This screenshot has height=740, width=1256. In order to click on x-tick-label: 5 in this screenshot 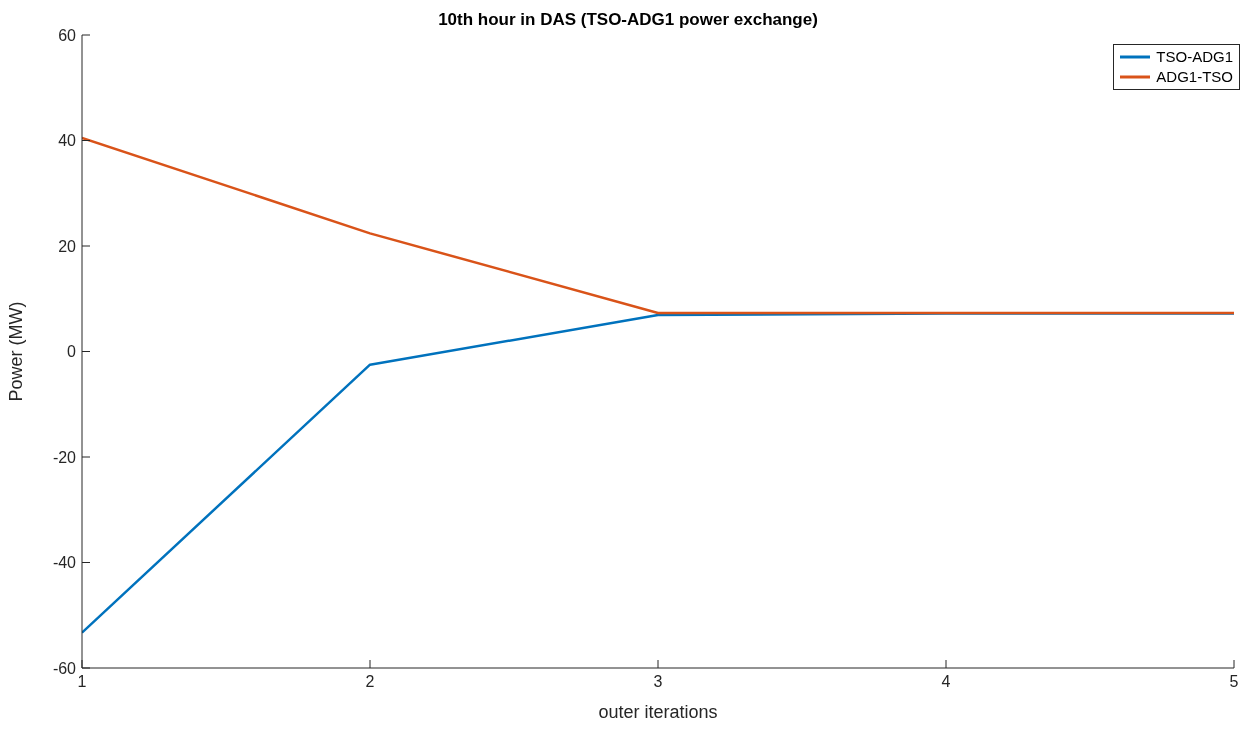, I will do `click(1234, 682)`.